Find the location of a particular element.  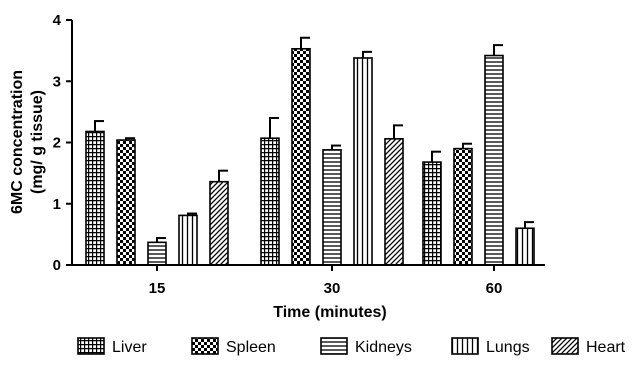

y-tick-label-3: 3 is located at coordinates (57, 81).